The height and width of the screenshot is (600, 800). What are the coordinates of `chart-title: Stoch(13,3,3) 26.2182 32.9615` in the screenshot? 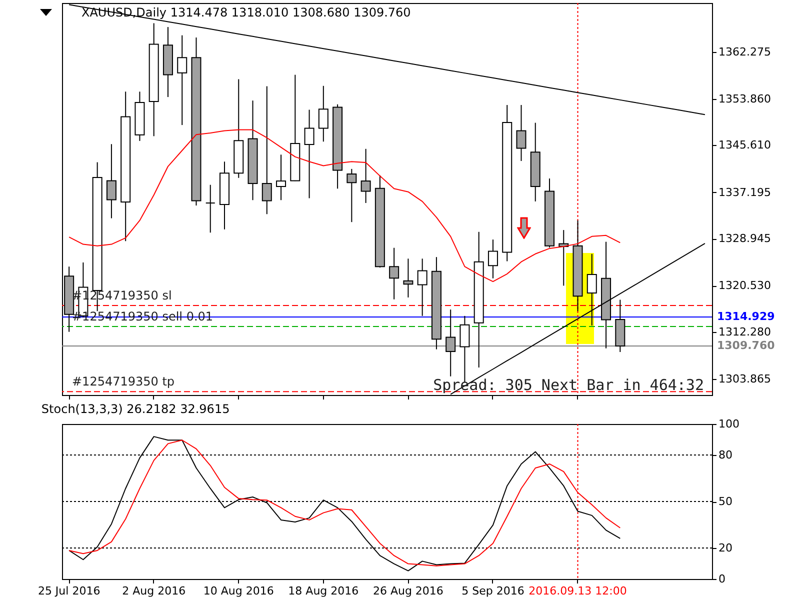 It's located at (135, 409).